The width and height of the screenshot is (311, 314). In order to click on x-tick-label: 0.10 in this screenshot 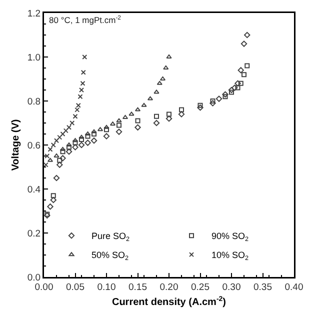, I will do `click(106, 287)`.